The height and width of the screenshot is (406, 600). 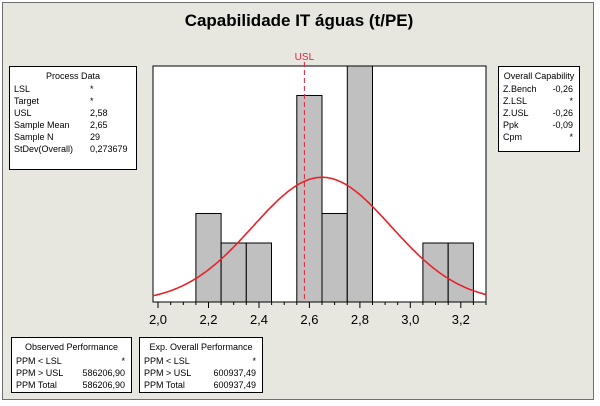 I want to click on process-row: LSL *, so click(x=73, y=89).